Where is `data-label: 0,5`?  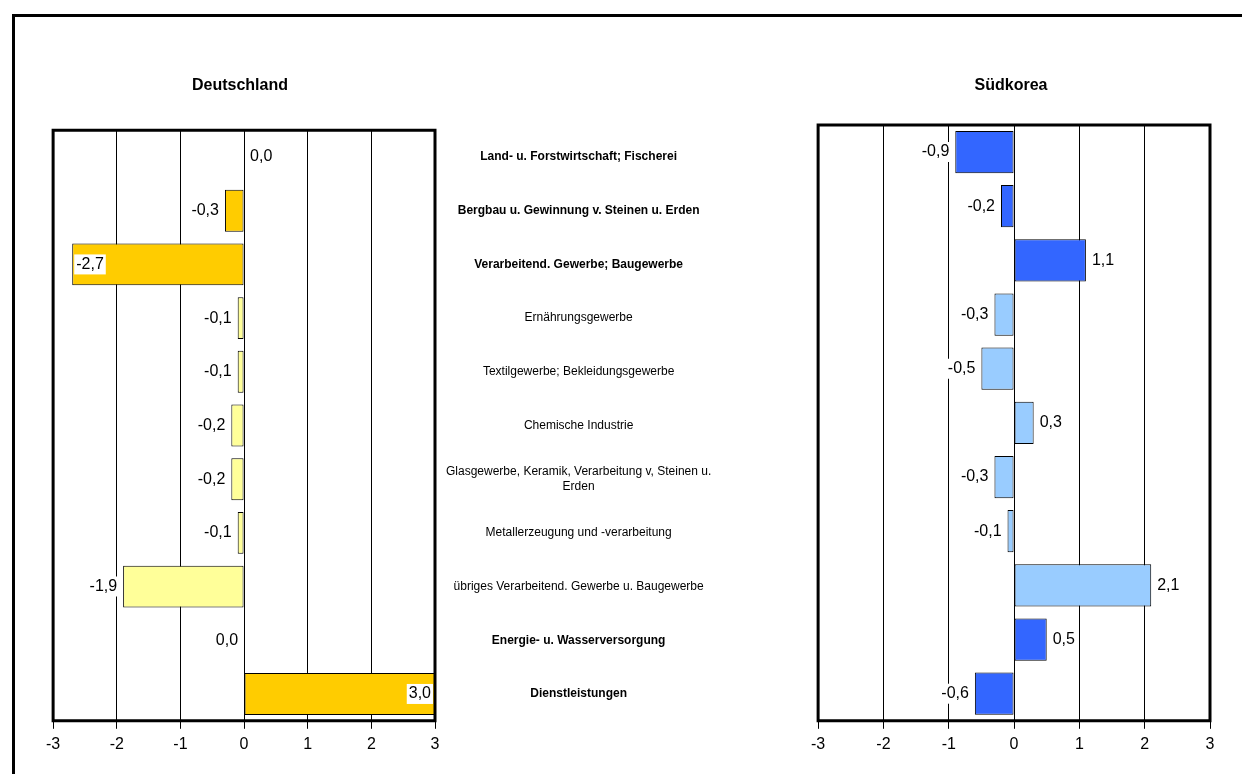
data-label: 0,5 is located at coordinates (1064, 638).